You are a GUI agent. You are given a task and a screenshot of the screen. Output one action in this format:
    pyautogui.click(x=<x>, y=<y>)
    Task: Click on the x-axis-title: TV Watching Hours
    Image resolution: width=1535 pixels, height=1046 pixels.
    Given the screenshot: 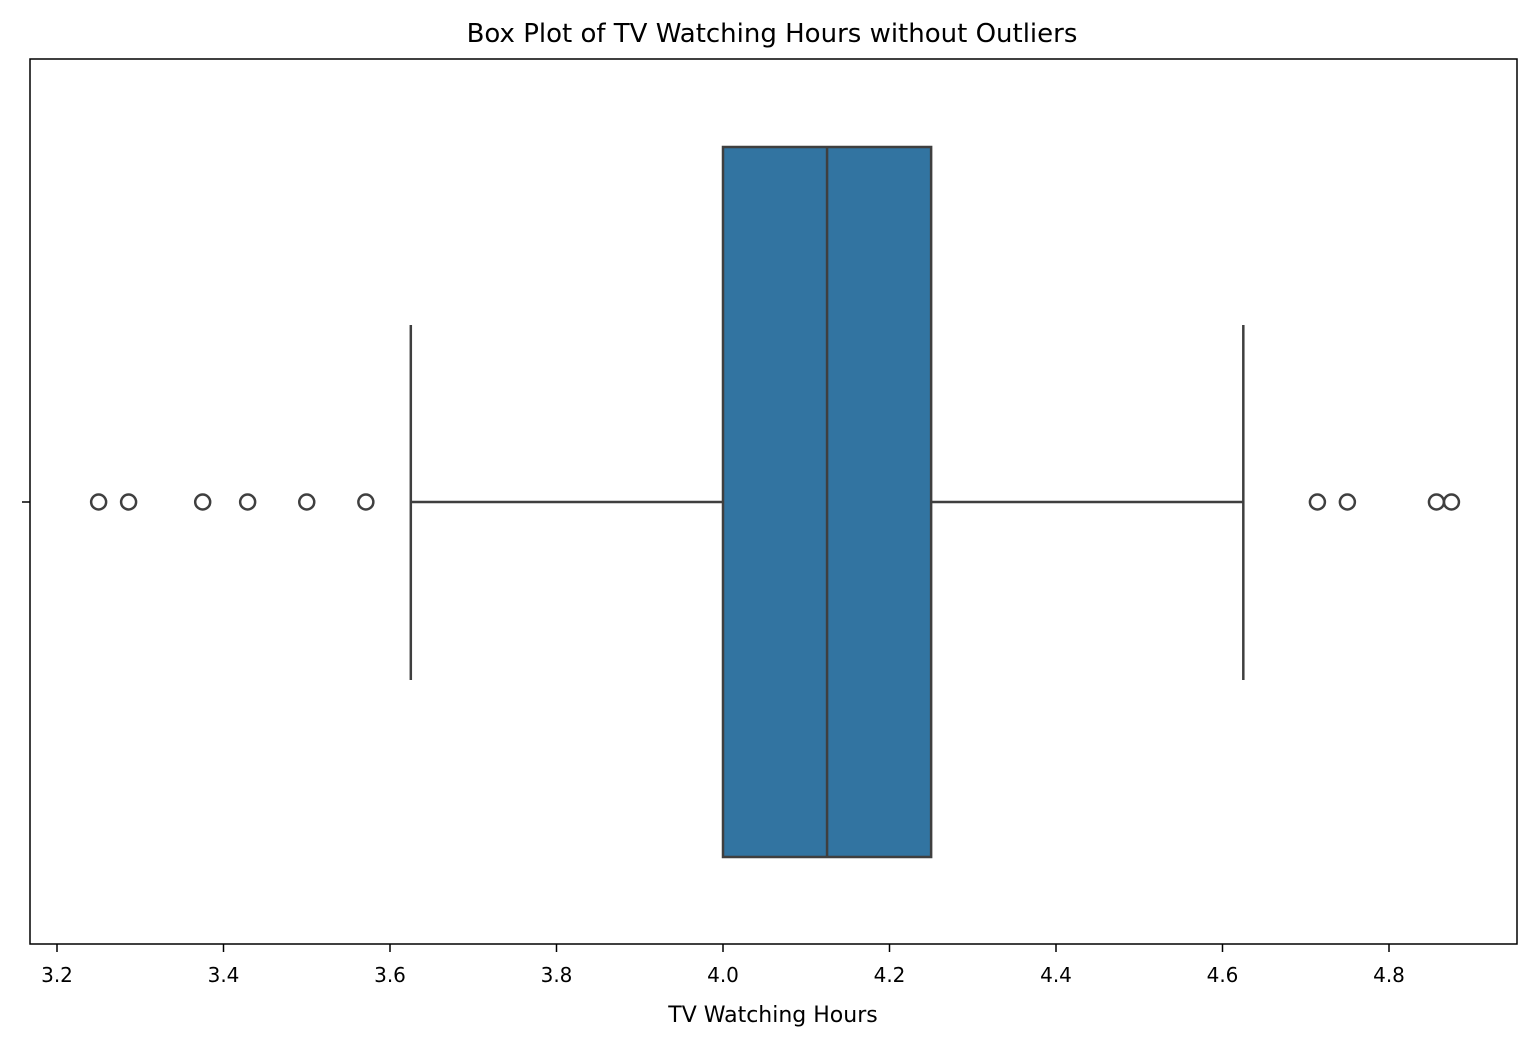 What is the action you would take?
    pyautogui.click(x=772, y=1015)
    